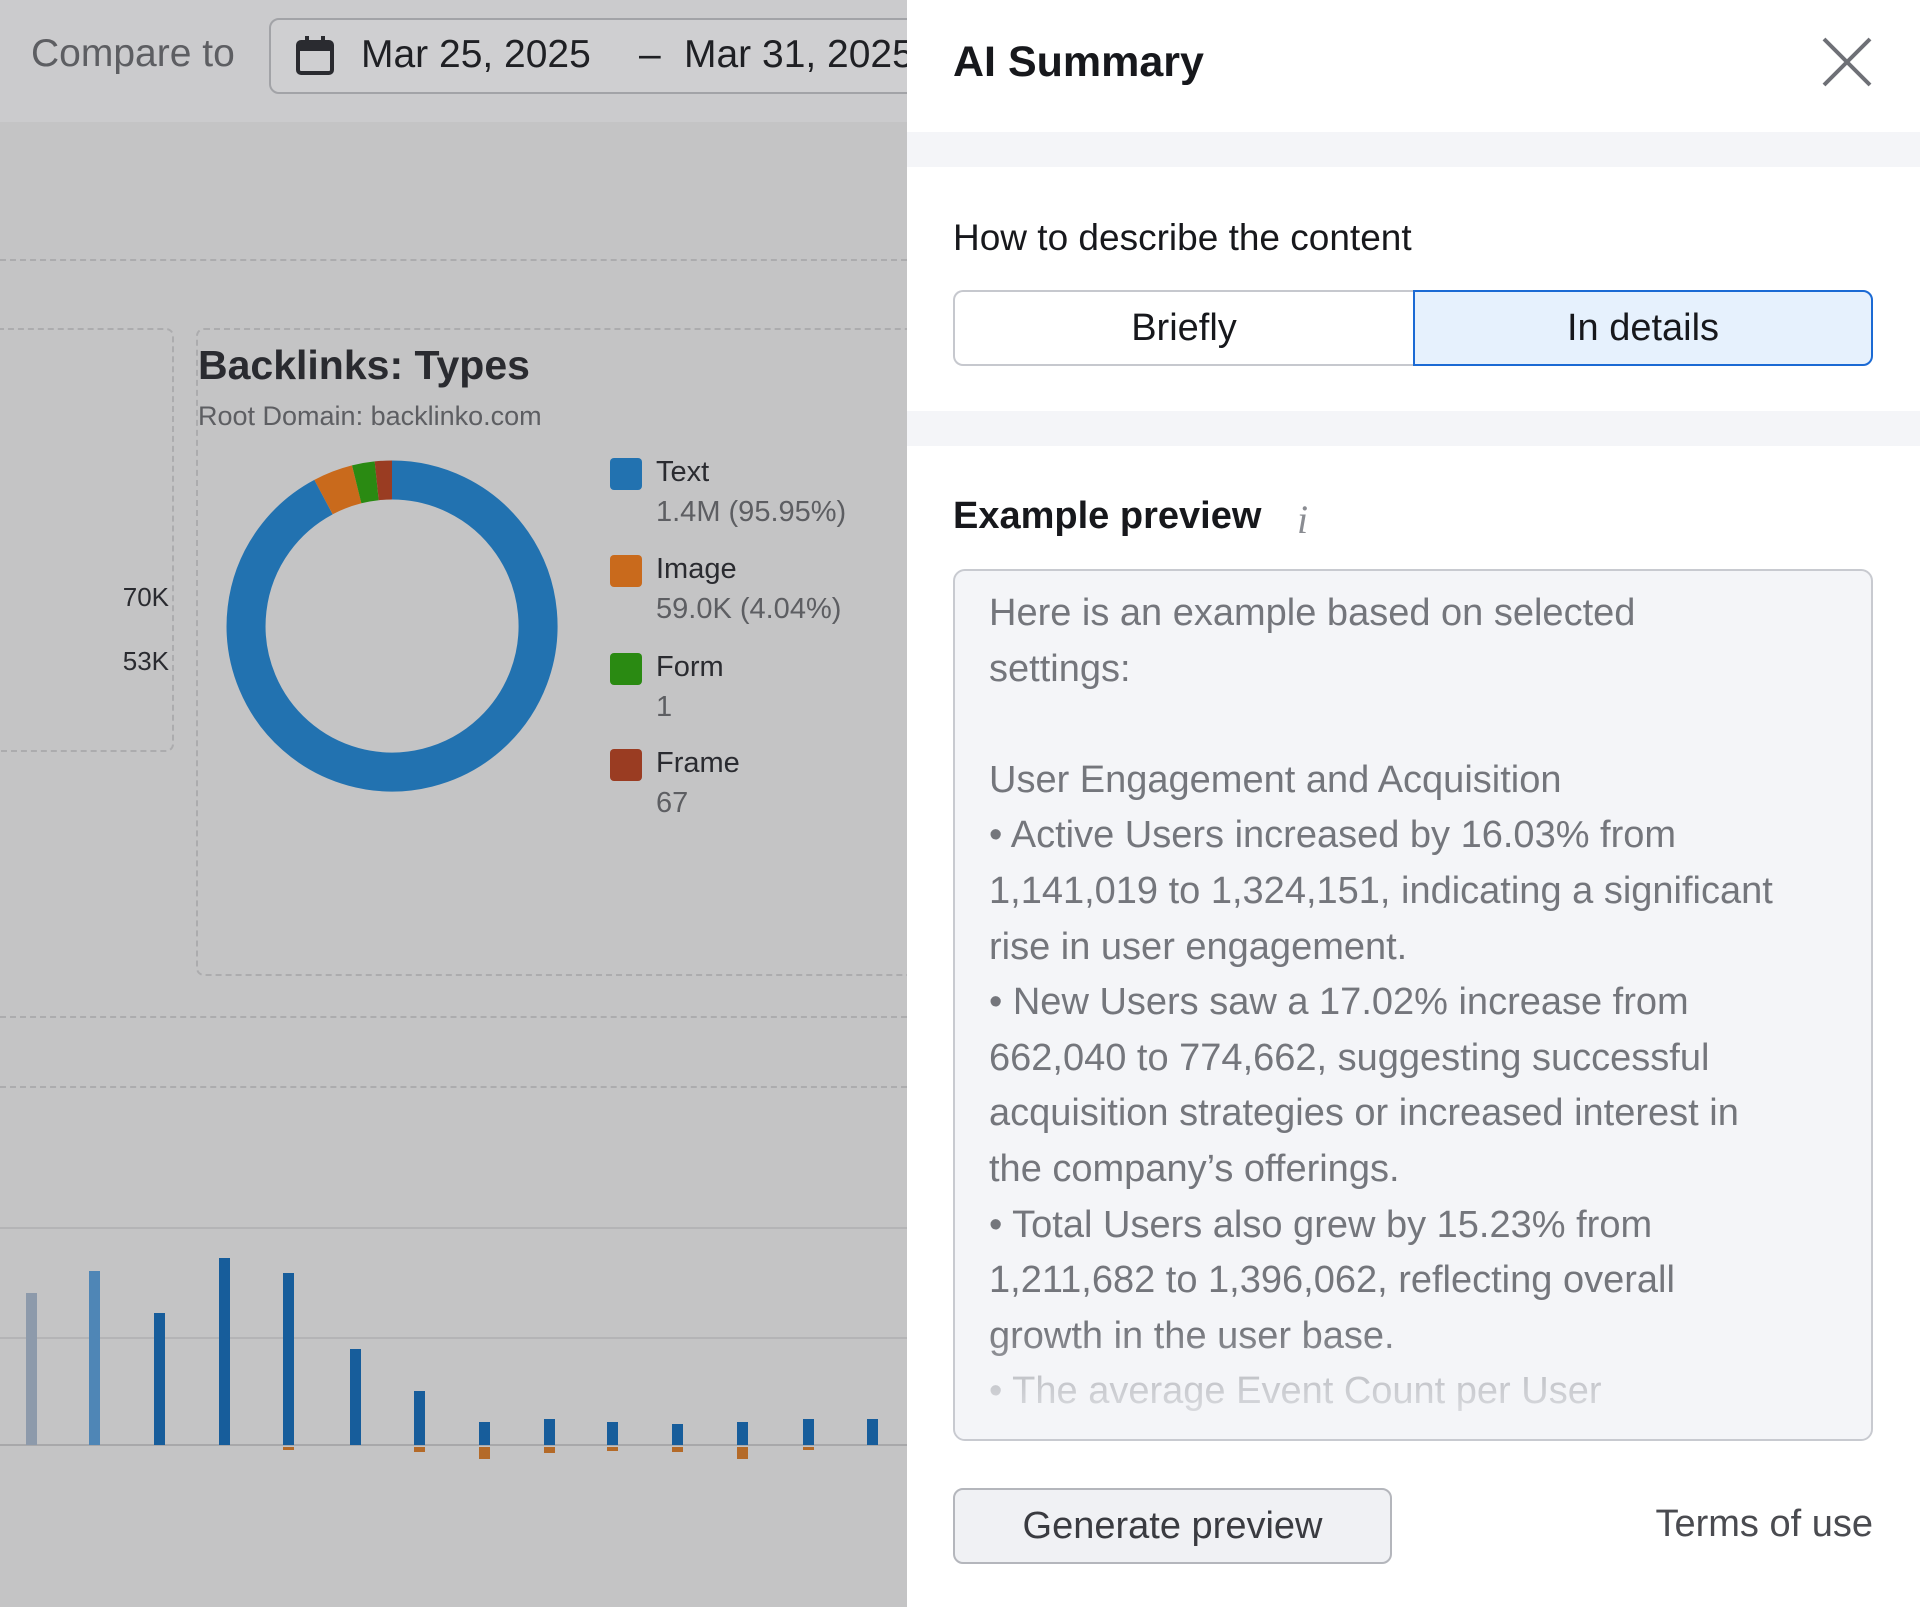 The width and height of the screenshot is (1920, 1607). Describe the element at coordinates (1183, 328) in the screenshot. I see `option-briefly: Briefly` at that location.